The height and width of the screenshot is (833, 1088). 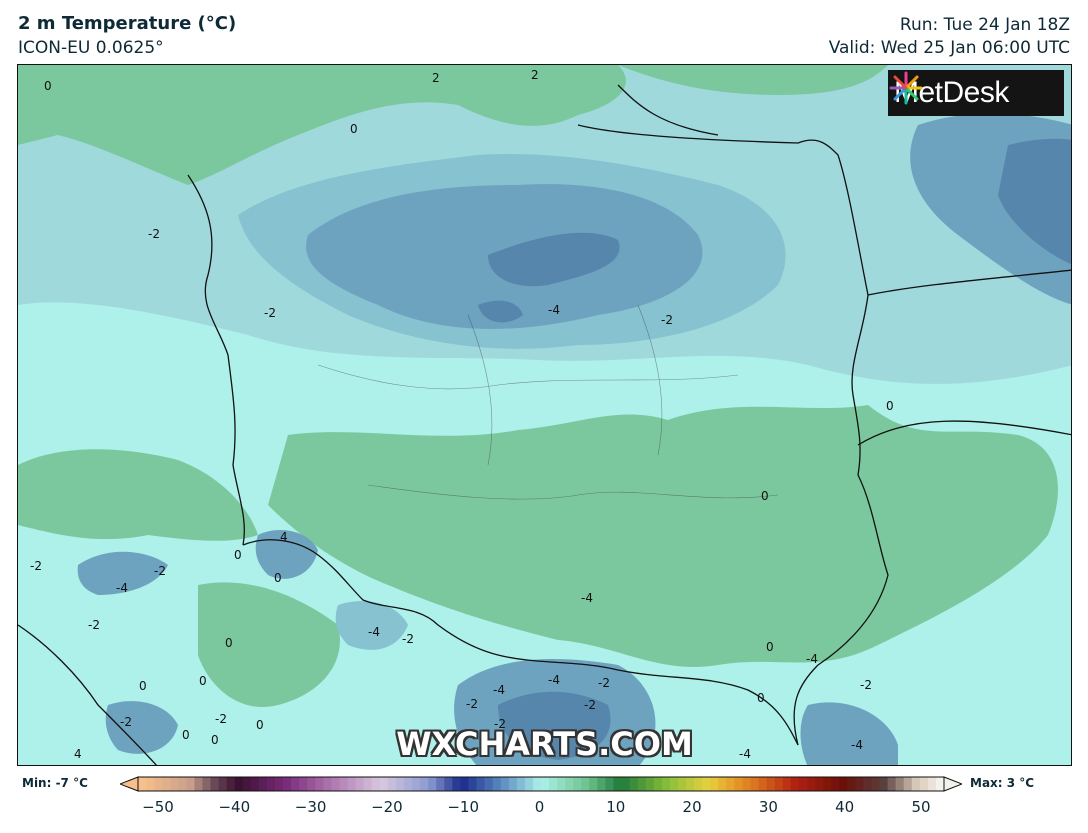 What do you see at coordinates (127, 23) in the screenshot?
I see `chart-title: 2 m Temperature (°C)` at bounding box center [127, 23].